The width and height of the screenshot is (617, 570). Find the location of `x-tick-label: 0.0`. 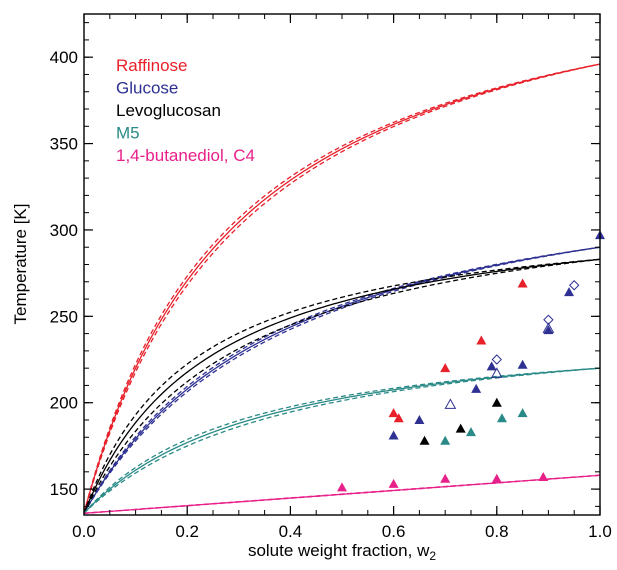

x-tick-label: 0.0 is located at coordinates (84, 531).